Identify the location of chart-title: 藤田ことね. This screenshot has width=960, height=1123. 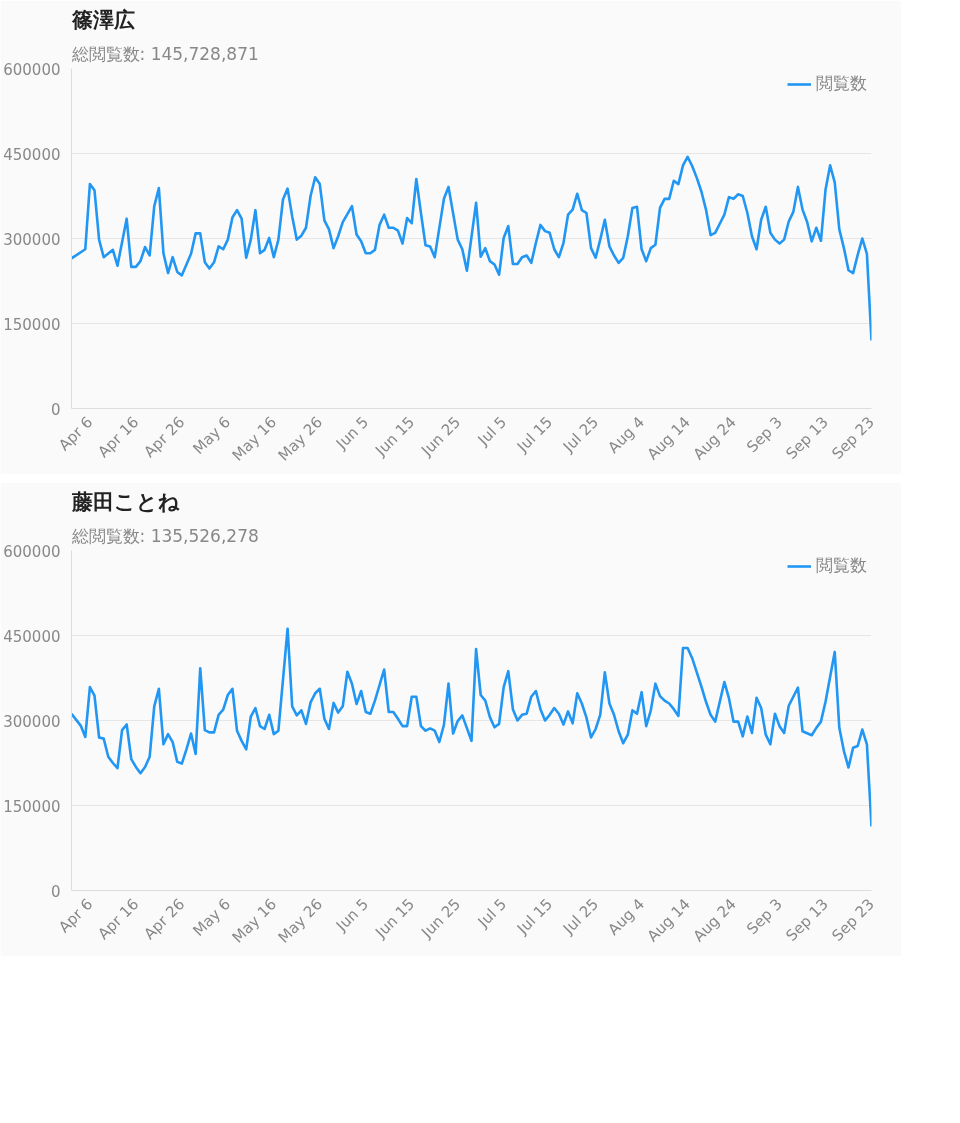
(125, 501).